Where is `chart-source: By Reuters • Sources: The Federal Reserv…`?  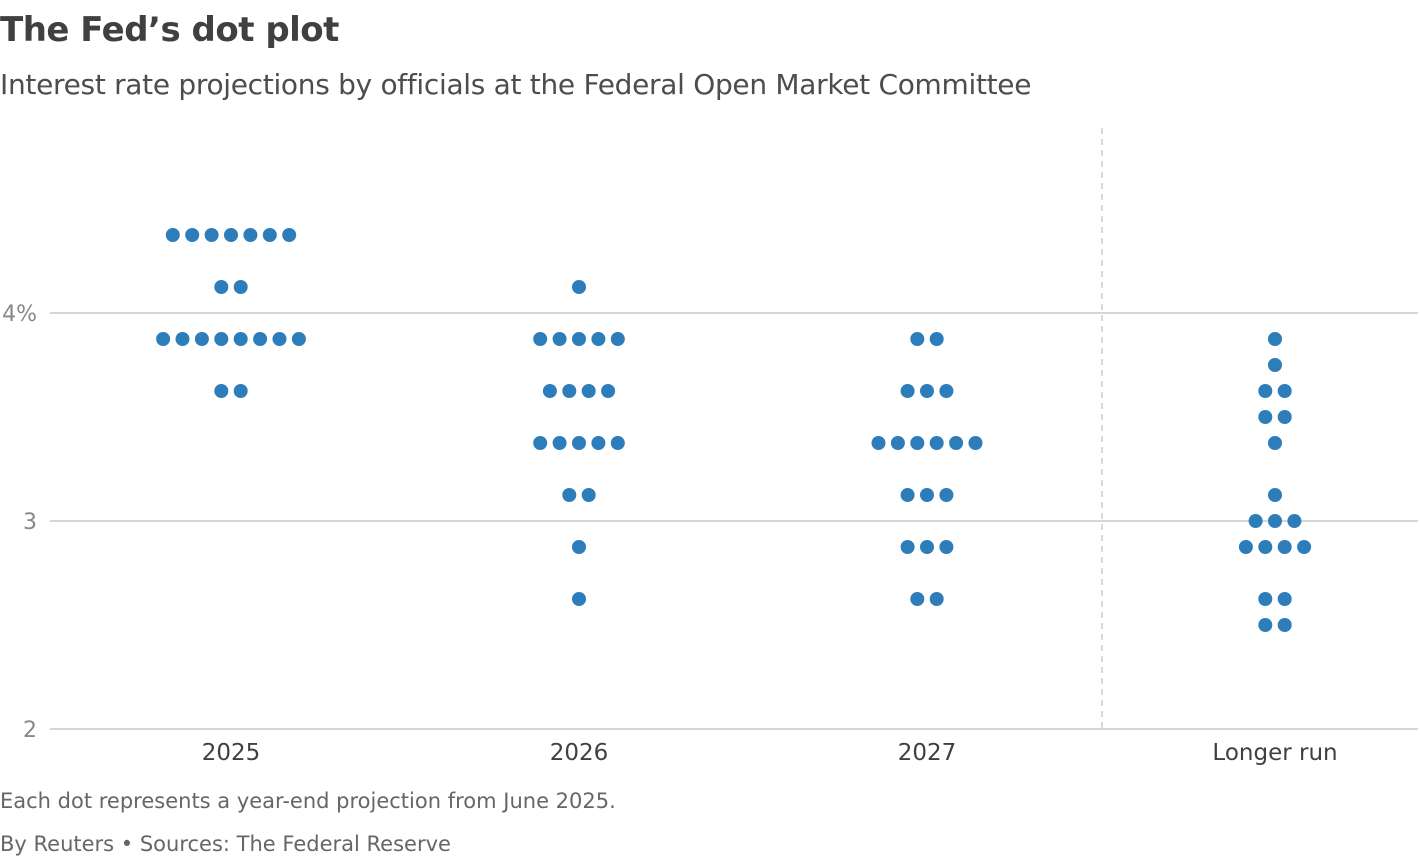
chart-source: By Reuters • Sources: The Federal Reserv… is located at coordinates (225, 844).